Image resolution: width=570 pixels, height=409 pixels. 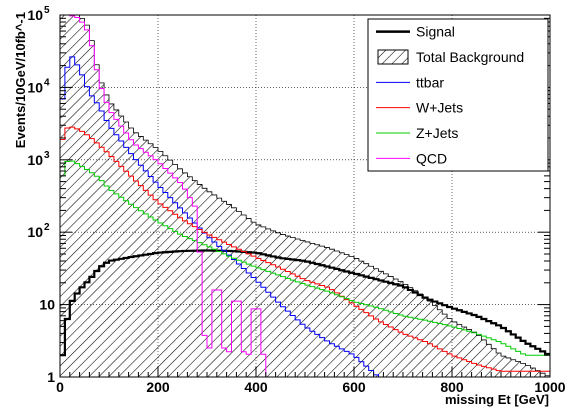 I want to click on legend-z-jets-label: Z+Jets, so click(x=437, y=133).